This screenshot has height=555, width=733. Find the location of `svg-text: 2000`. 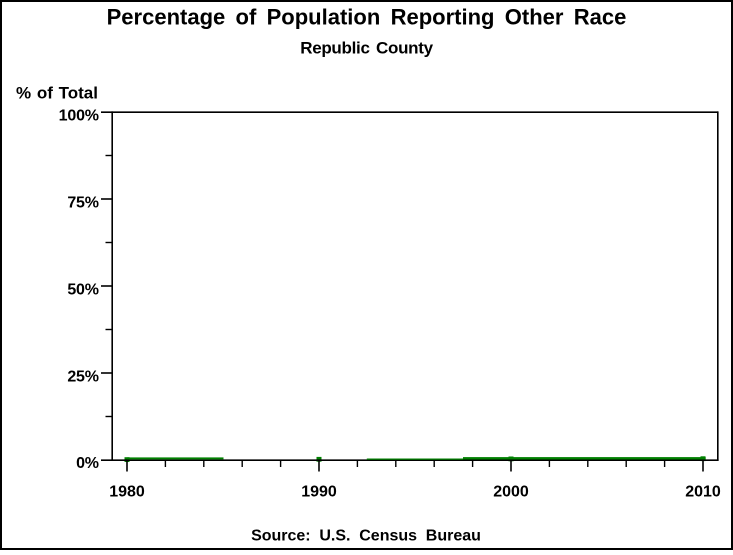

svg-text: 2000 is located at coordinates (511, 492).